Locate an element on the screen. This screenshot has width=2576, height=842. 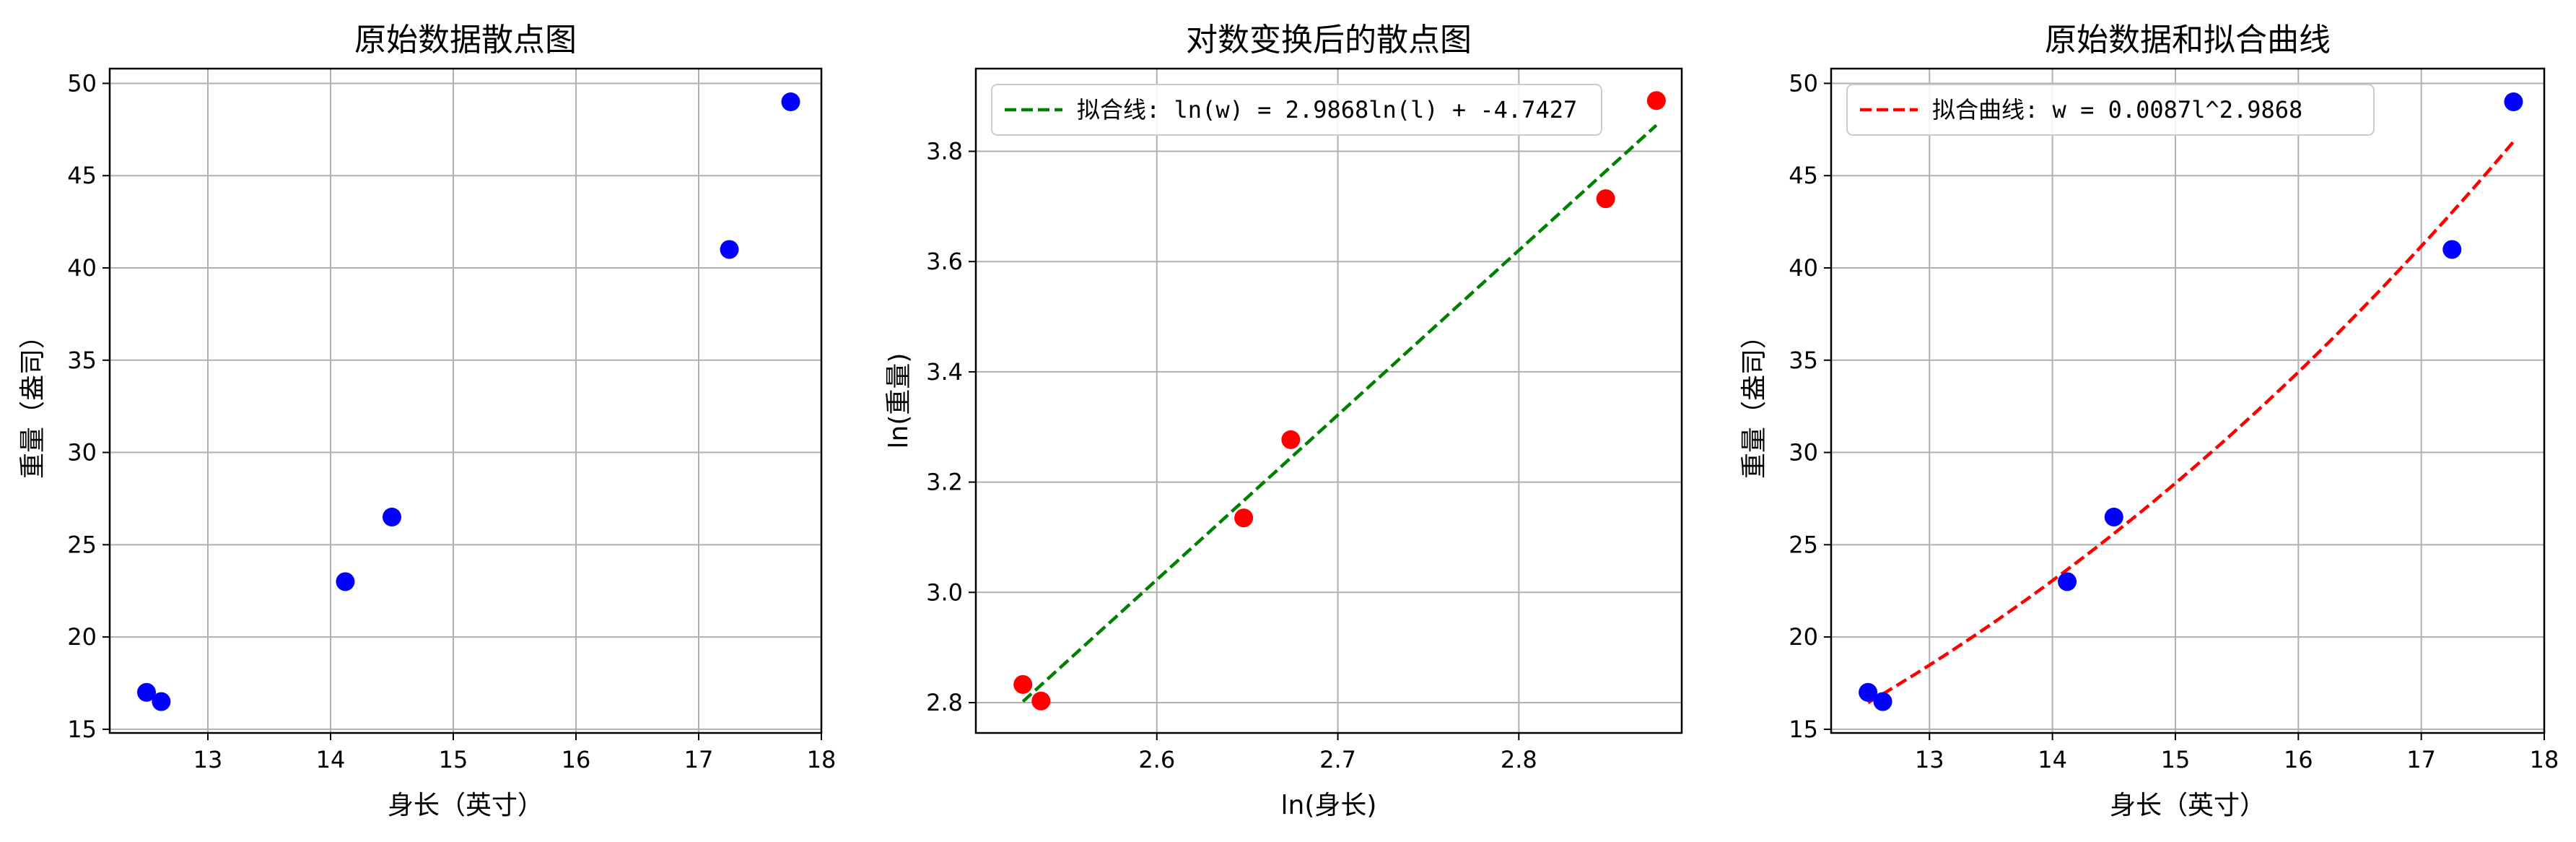
legend-label: 拟合曲线: w = 0.0087l^2.9868 is located at coordinates (2117, 109).